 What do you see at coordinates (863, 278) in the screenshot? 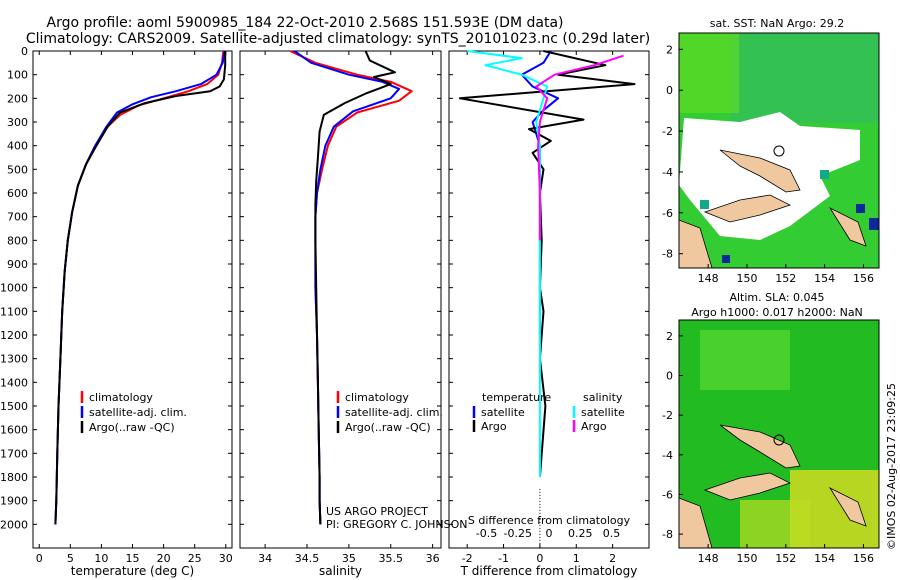
I see `map-xtick-label: 156` at bounding box center [863, 278].